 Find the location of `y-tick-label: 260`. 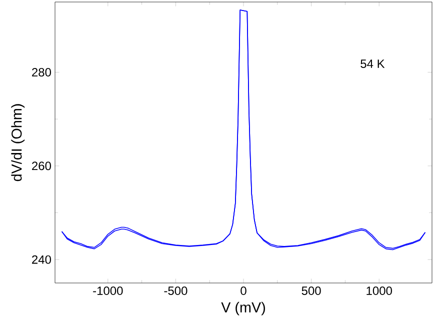

y-tick-label: 260 is located at coordinates (42, 166).